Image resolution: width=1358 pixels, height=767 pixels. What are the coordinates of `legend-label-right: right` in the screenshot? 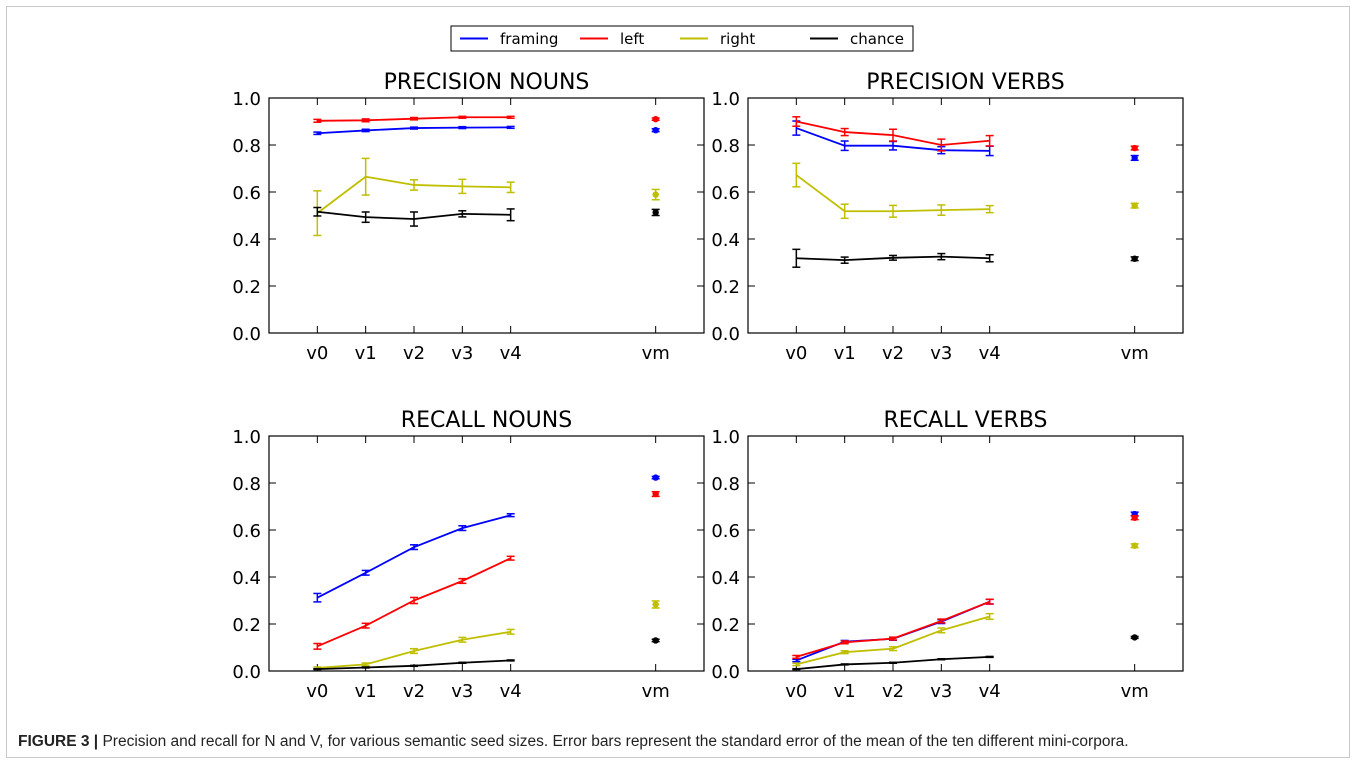 It's located at (737, 39).